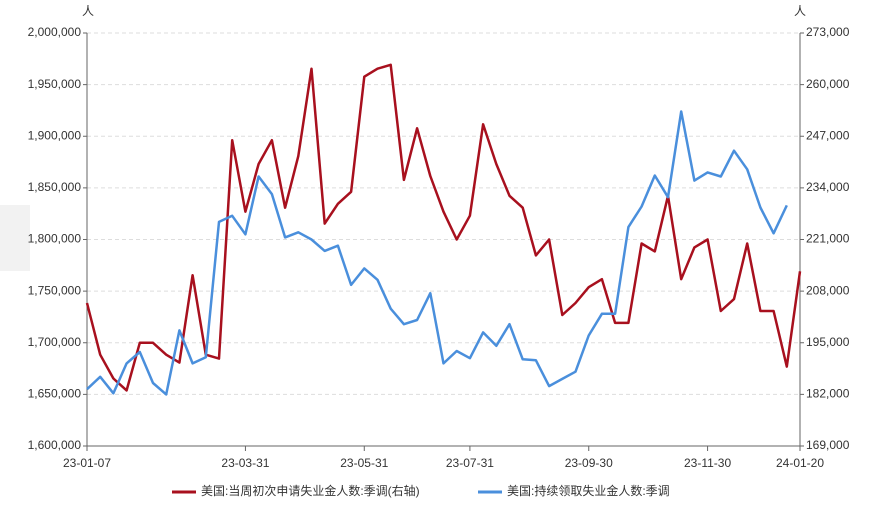 The width and height of the screenshot is (877, 508). What do you see at coordinates (55, 290) in the screenshot?
I see `y-tick-label: 1,750,000` at bounding box center [55, 290].